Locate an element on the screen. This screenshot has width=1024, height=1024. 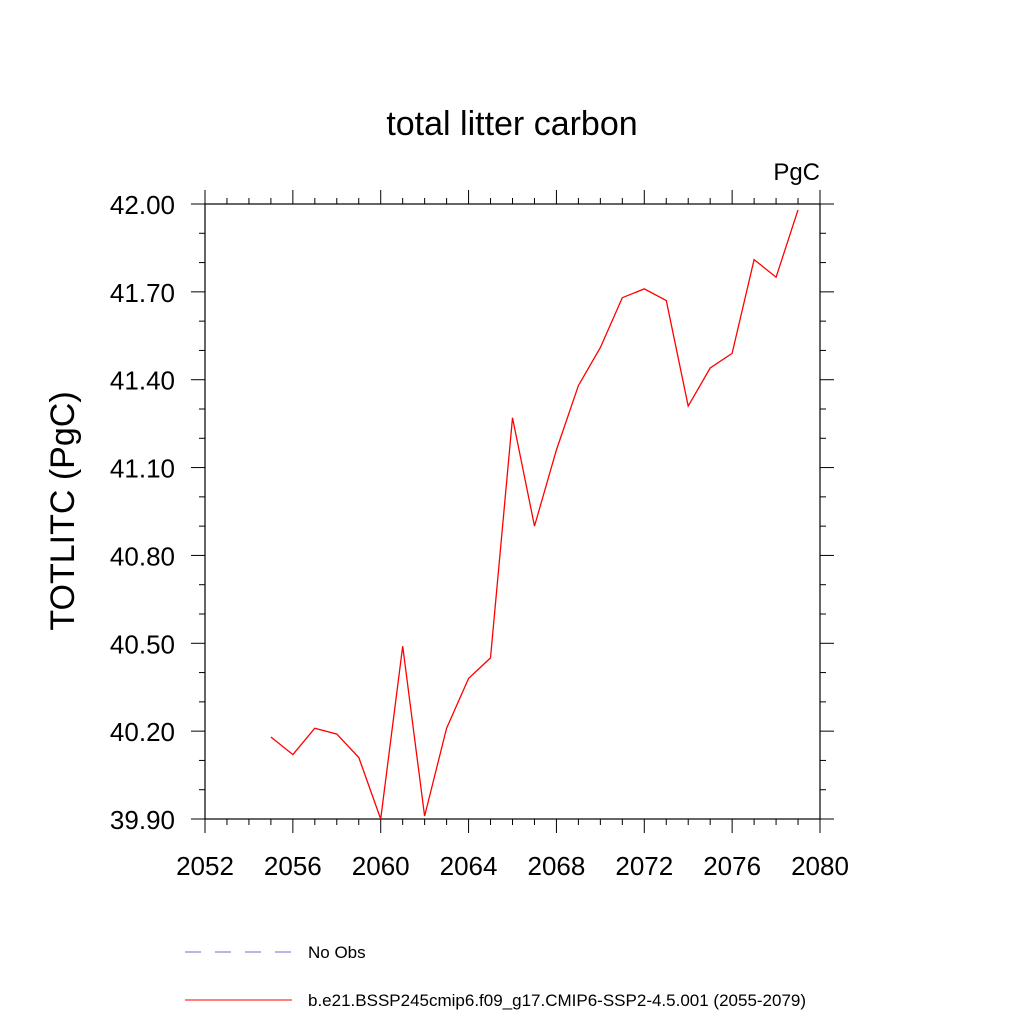
chart-title: total litter carbon is located at coordinates (511, 124).